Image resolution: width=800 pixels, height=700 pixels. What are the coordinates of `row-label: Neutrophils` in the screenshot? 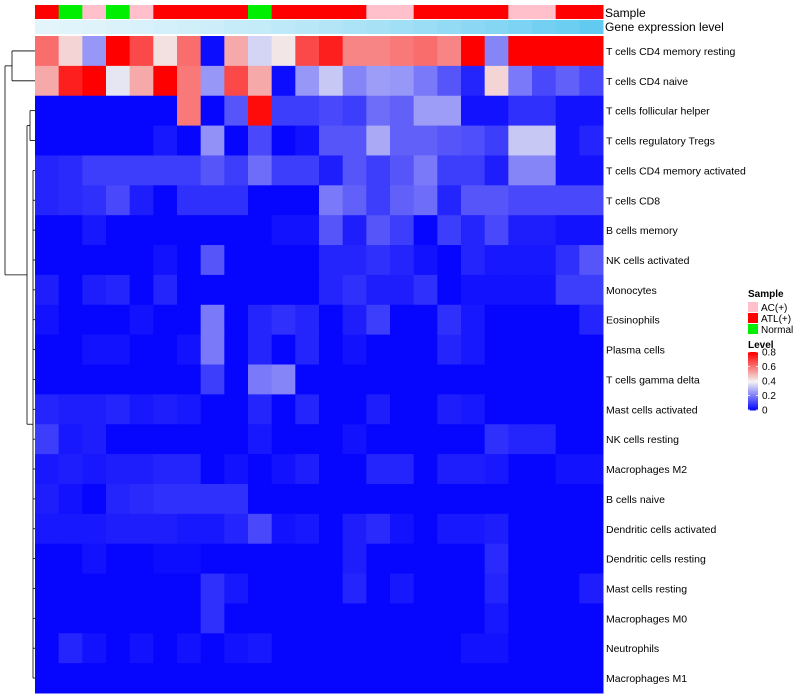 It's located at (632, 649).